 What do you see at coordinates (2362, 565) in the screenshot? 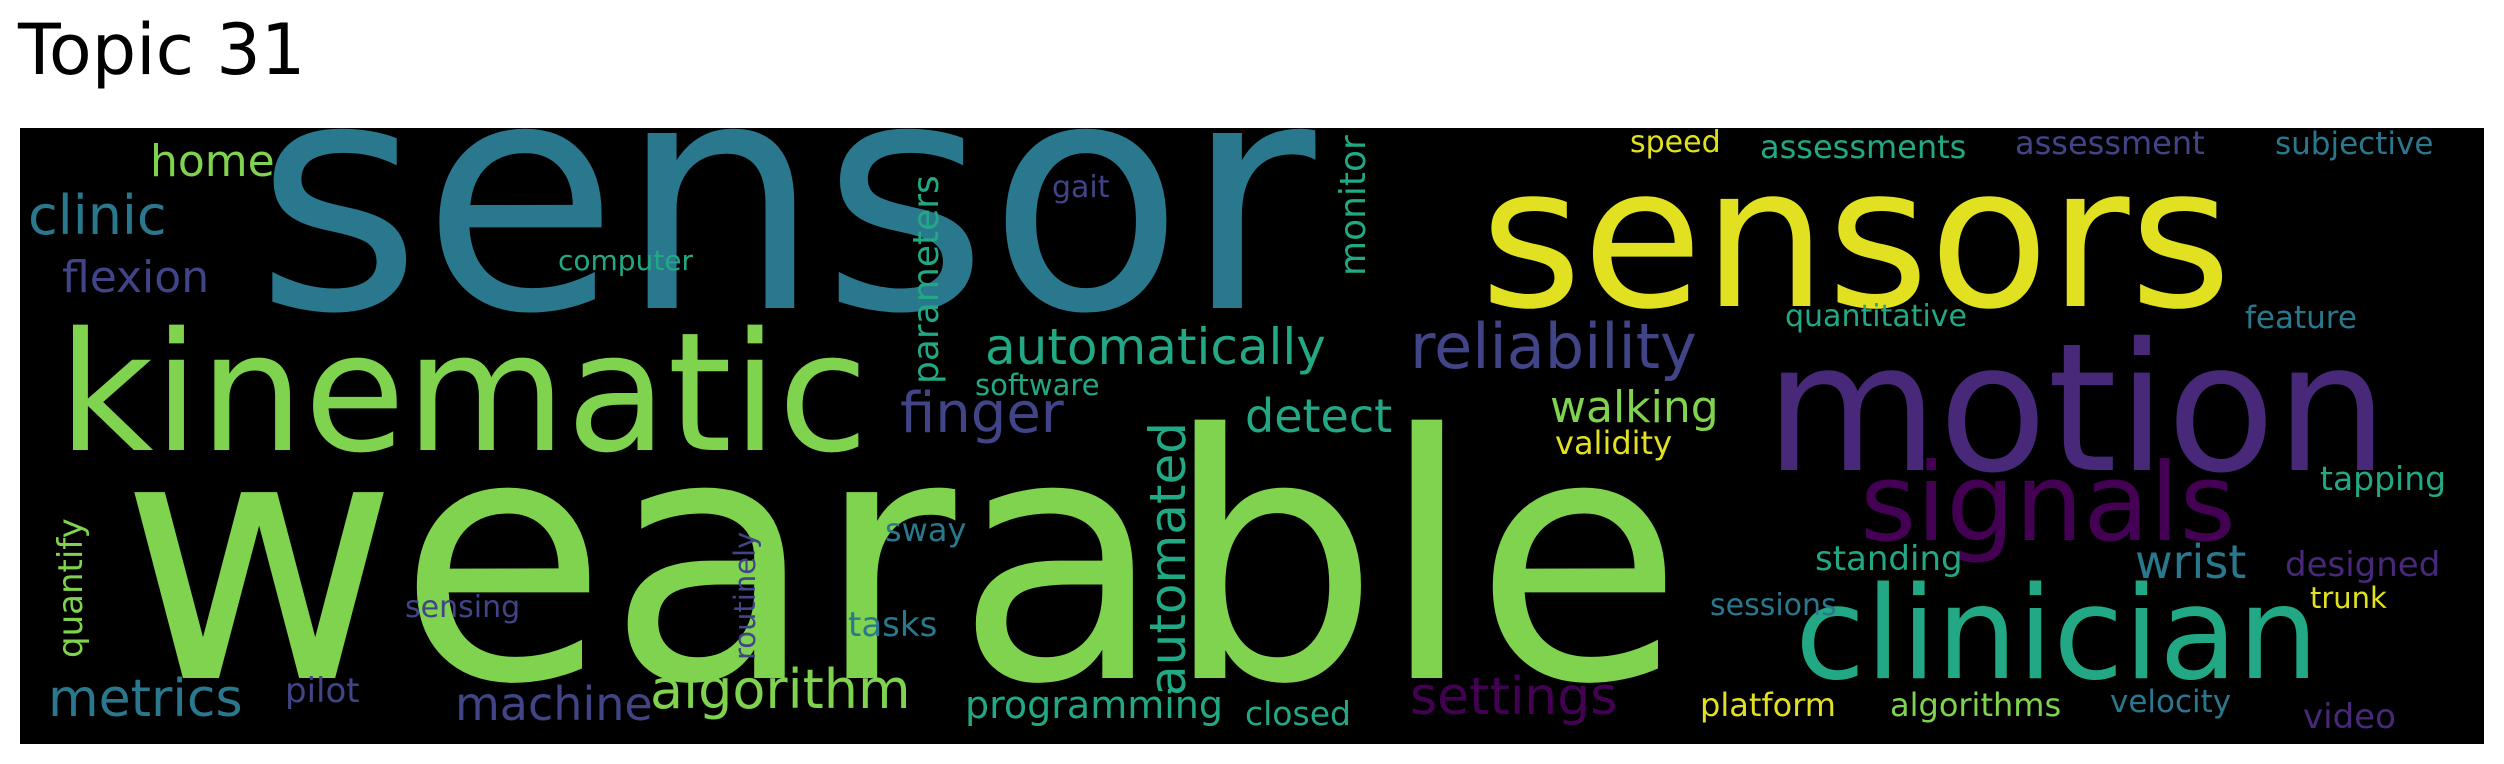
I see `word-designed: designed` at bounding box center [2362, 565].